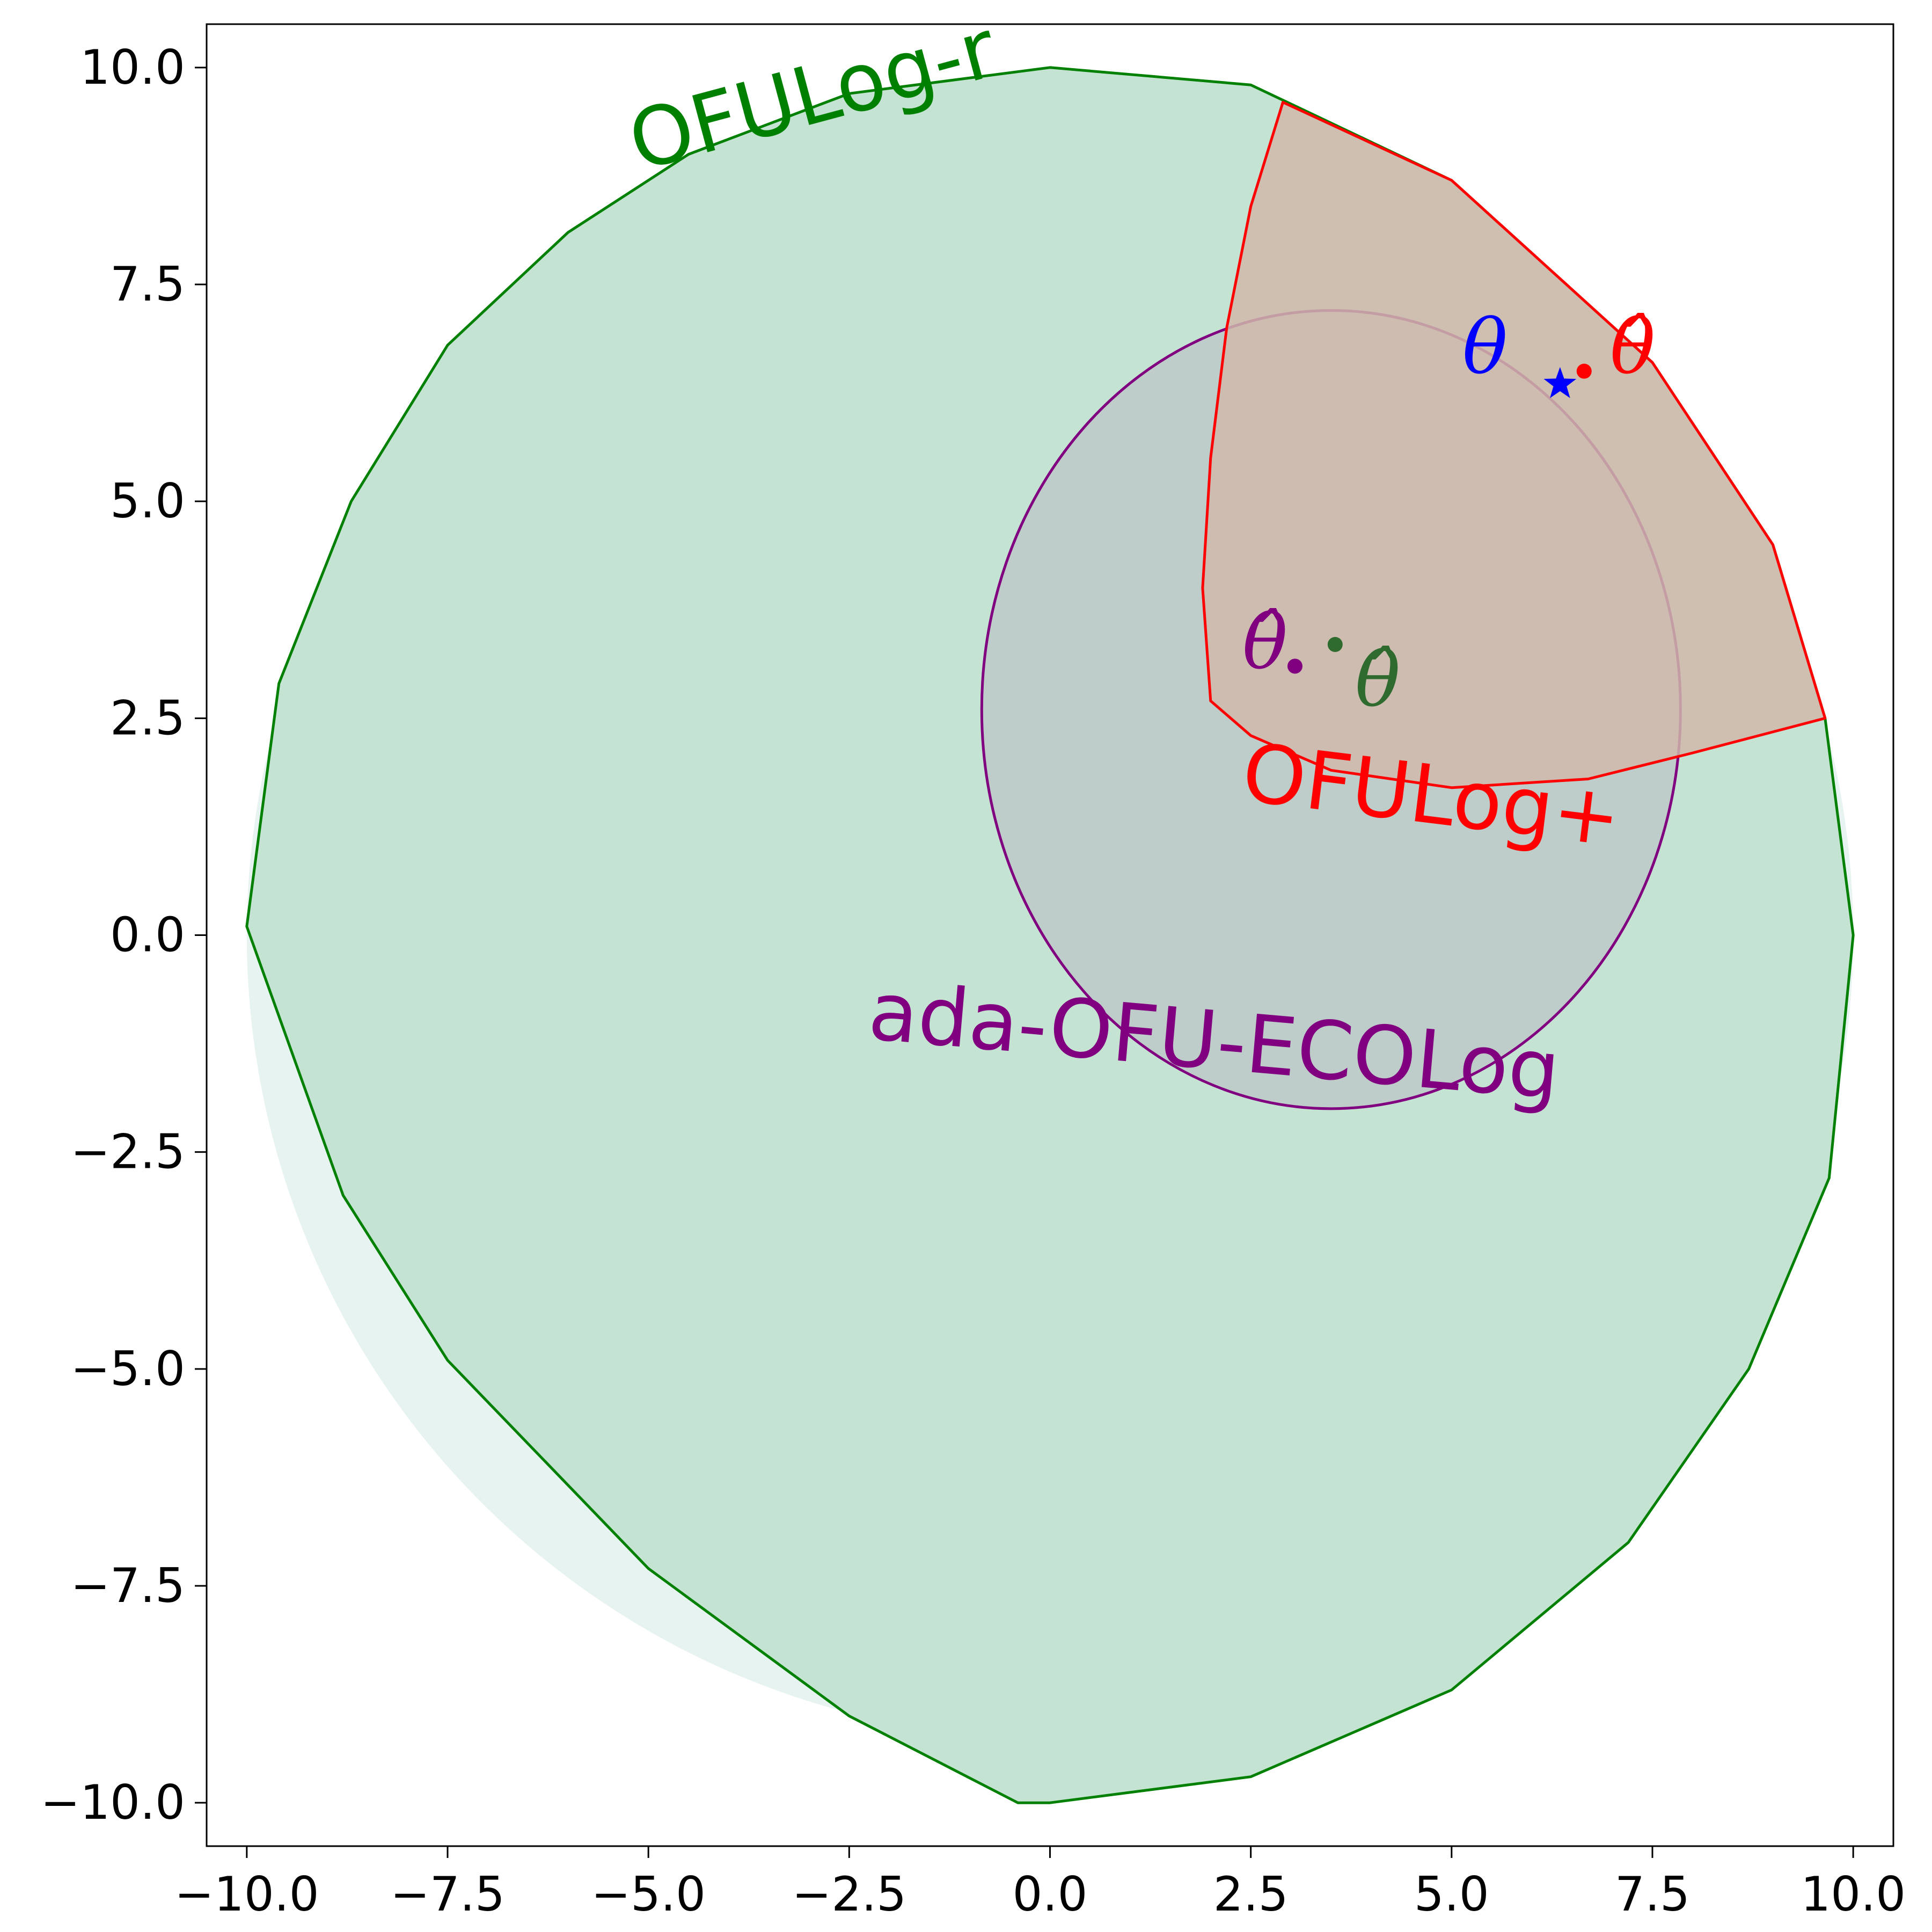 The image size is (1932, 1932). I want to click on x-tick-label: 7.5, so click(1652, 1894).